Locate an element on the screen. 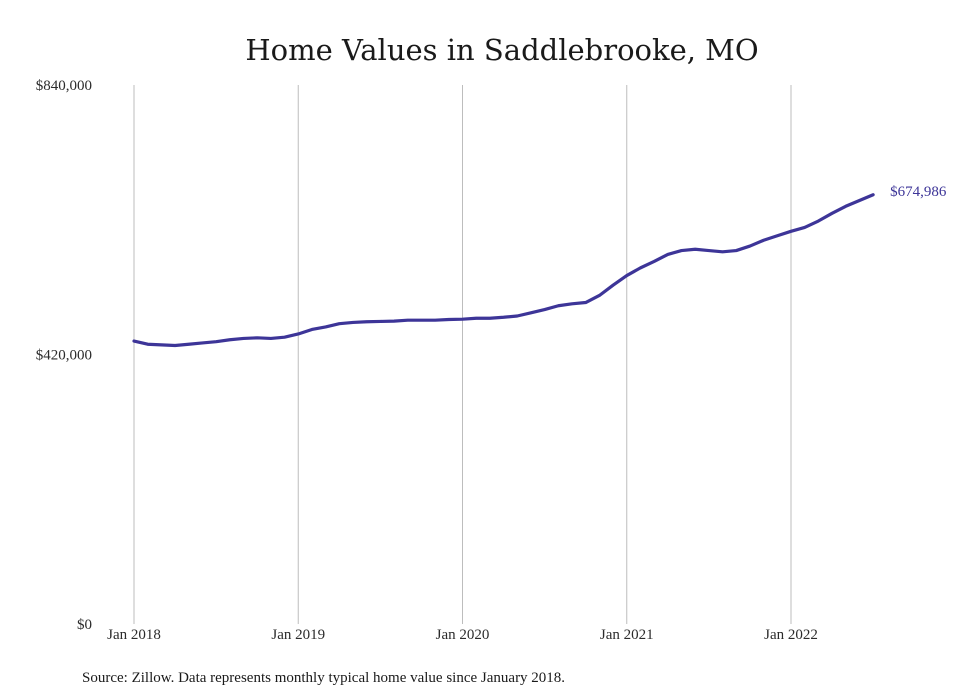  y-tick-label: $0 is located at coordinates (84, 625).